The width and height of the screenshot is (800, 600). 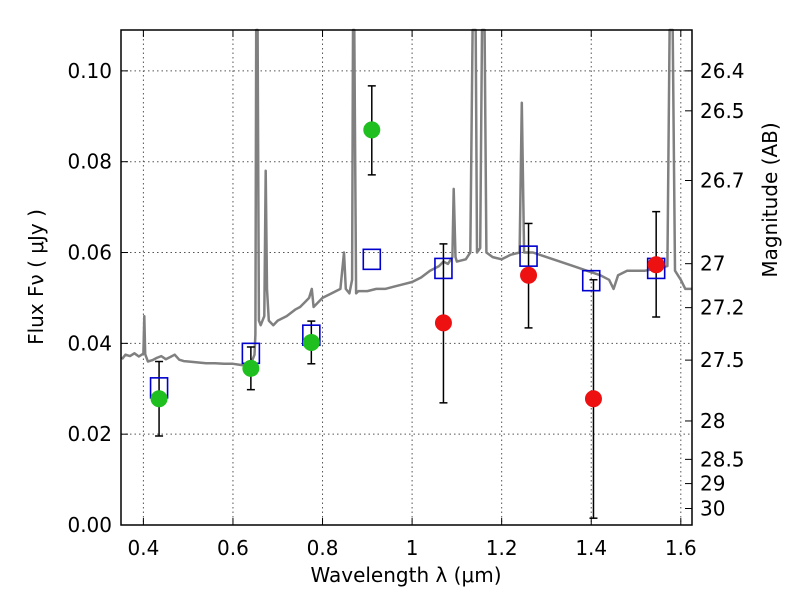 I want to click on y-axis-label: Flux Fν ( μJy ), so click(x=36, y=277).